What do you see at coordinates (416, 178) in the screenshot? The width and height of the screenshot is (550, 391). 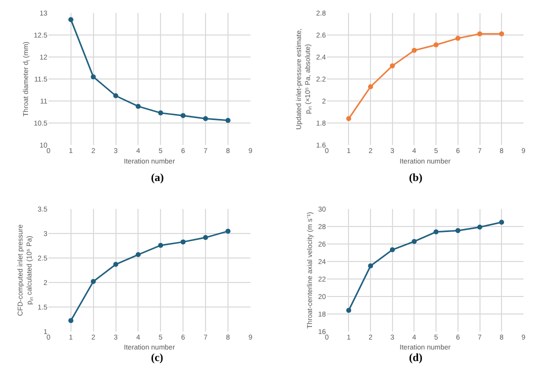 I see `text: (b)` at bounding box center [416, 178].